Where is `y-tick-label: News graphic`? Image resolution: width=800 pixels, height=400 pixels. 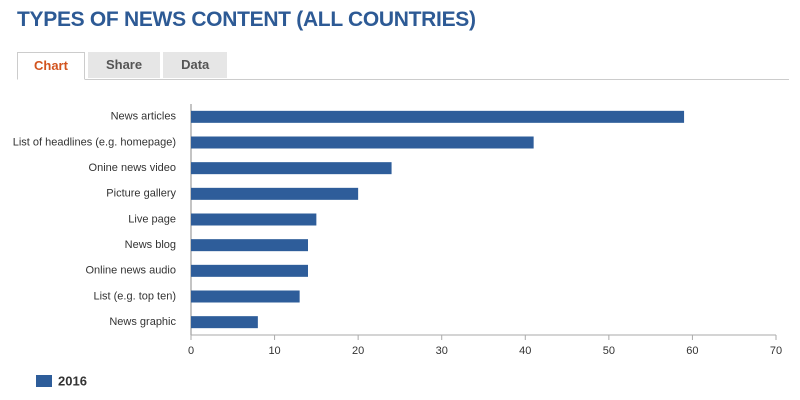
y-tick-label: News graphic is located at coordinates (142, 322).